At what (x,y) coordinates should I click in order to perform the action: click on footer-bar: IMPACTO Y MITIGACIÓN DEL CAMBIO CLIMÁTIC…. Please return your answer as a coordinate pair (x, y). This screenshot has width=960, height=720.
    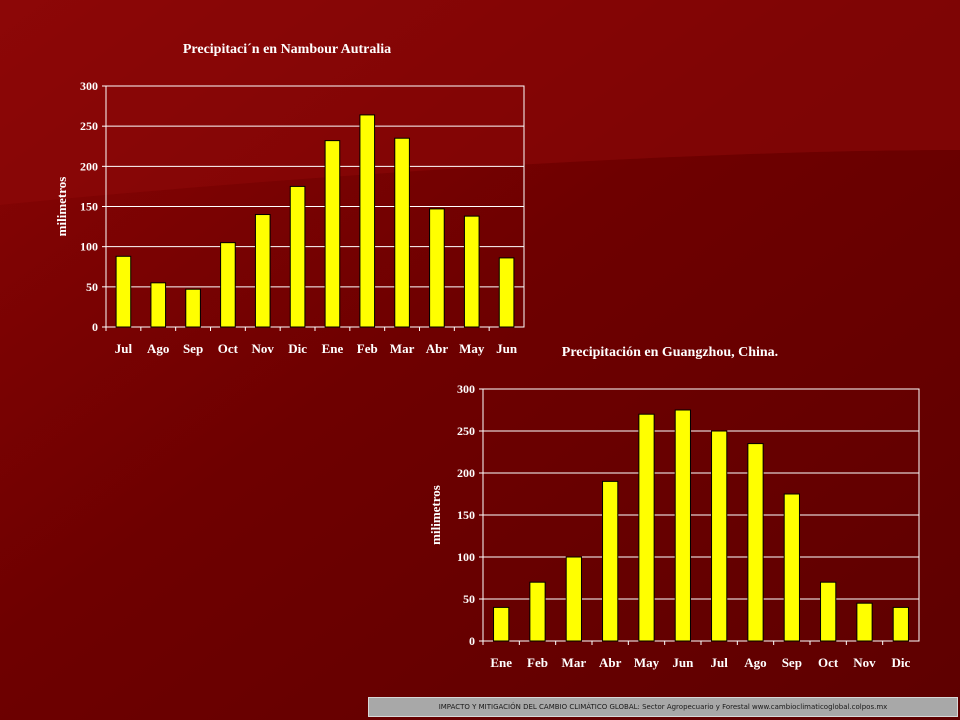
    Looking at the image, I should click on (663, 707).